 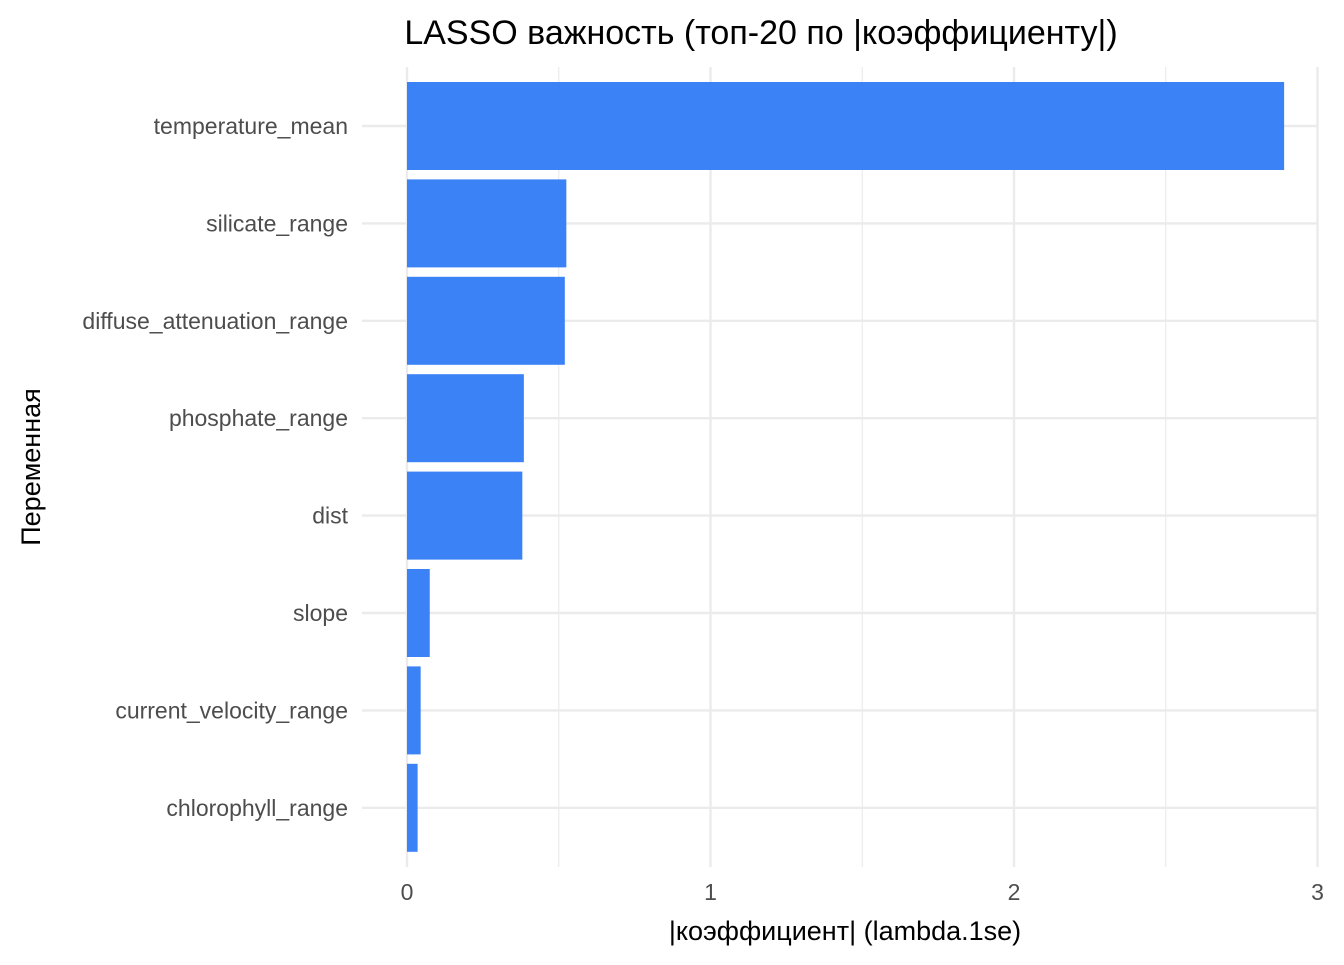 I want to click on y-tick-label: current_velocity_range, so click(x=231, y=710).